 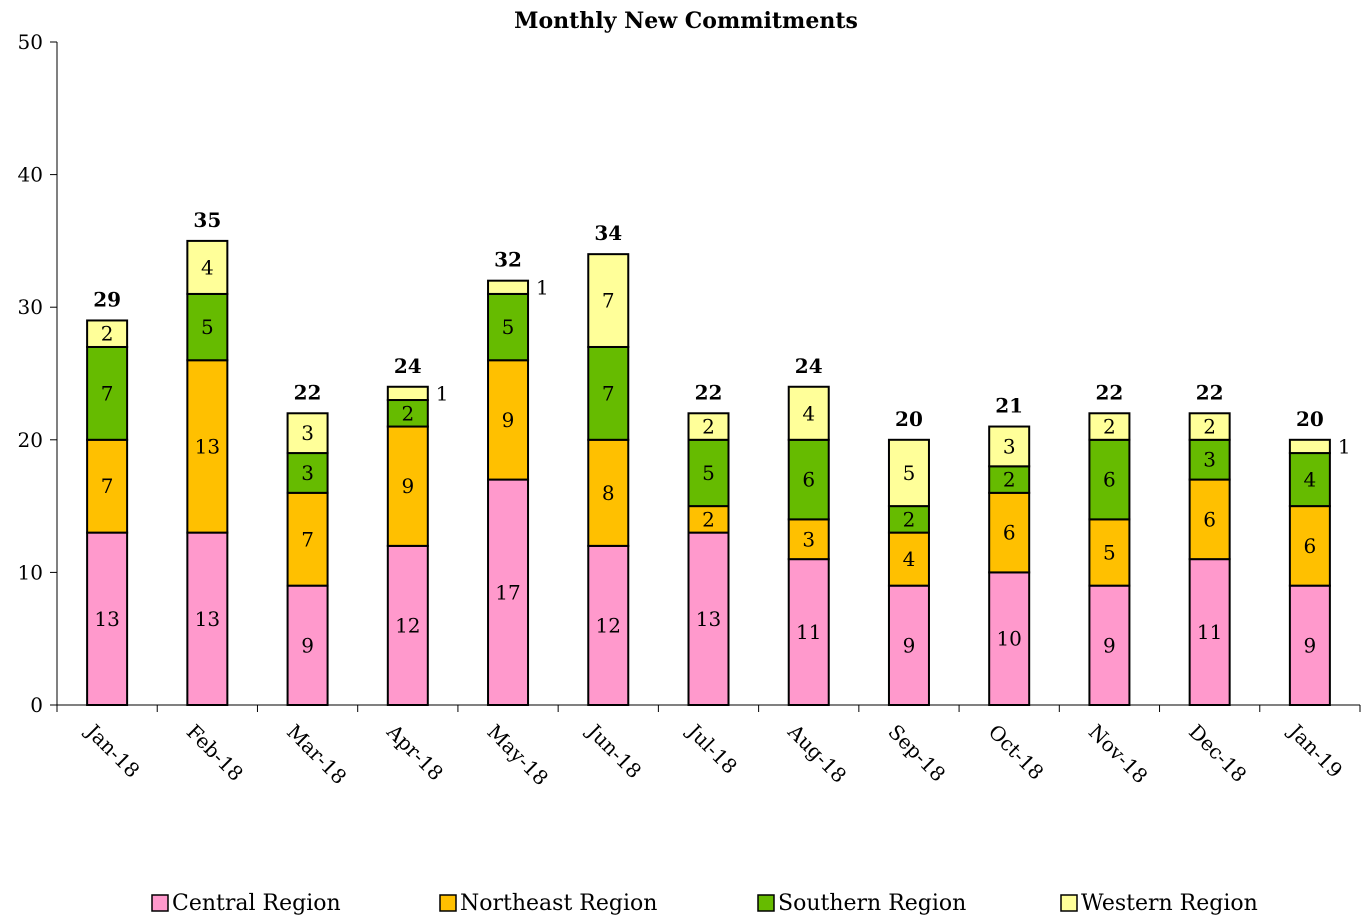 What do you see at coordinates (872, 903) in the screenshot?
I see `legend-label: Southern Region` at bounding box center [872, 903].